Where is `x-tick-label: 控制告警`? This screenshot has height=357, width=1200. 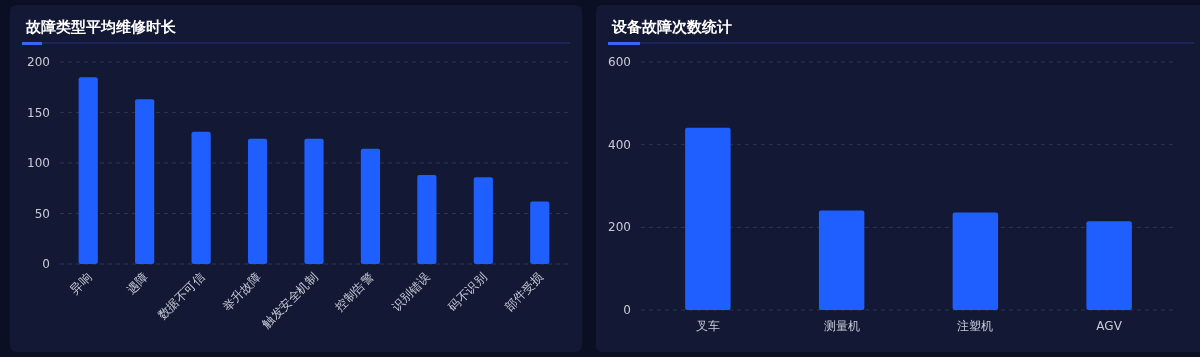
x-tick-label: 控制告警 is located at coordinates (354, 292).